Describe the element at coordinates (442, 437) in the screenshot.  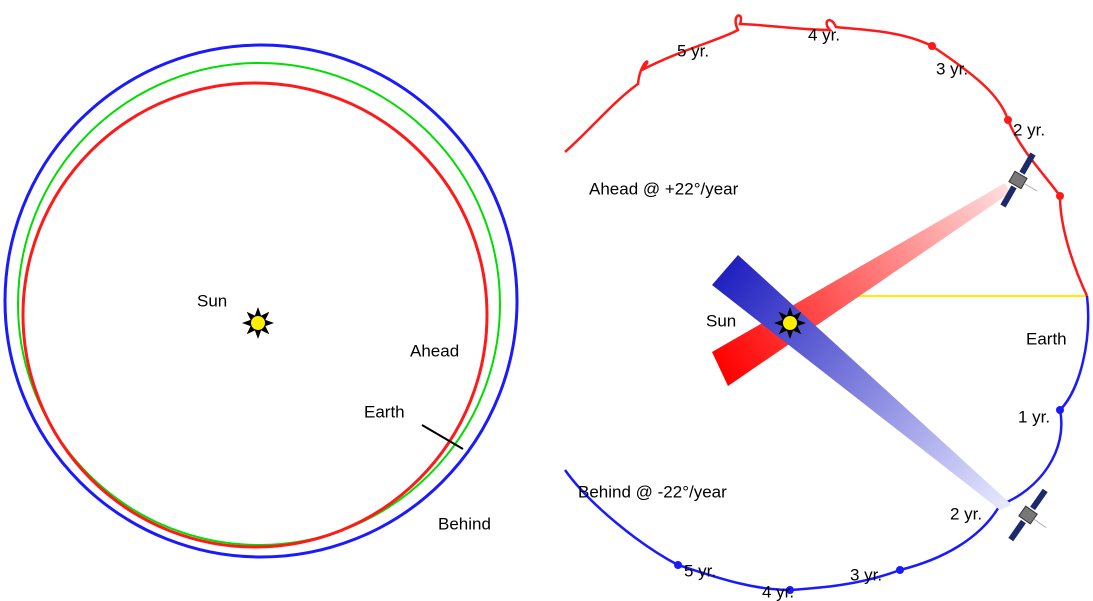
I see `earth-pointer` at that location.